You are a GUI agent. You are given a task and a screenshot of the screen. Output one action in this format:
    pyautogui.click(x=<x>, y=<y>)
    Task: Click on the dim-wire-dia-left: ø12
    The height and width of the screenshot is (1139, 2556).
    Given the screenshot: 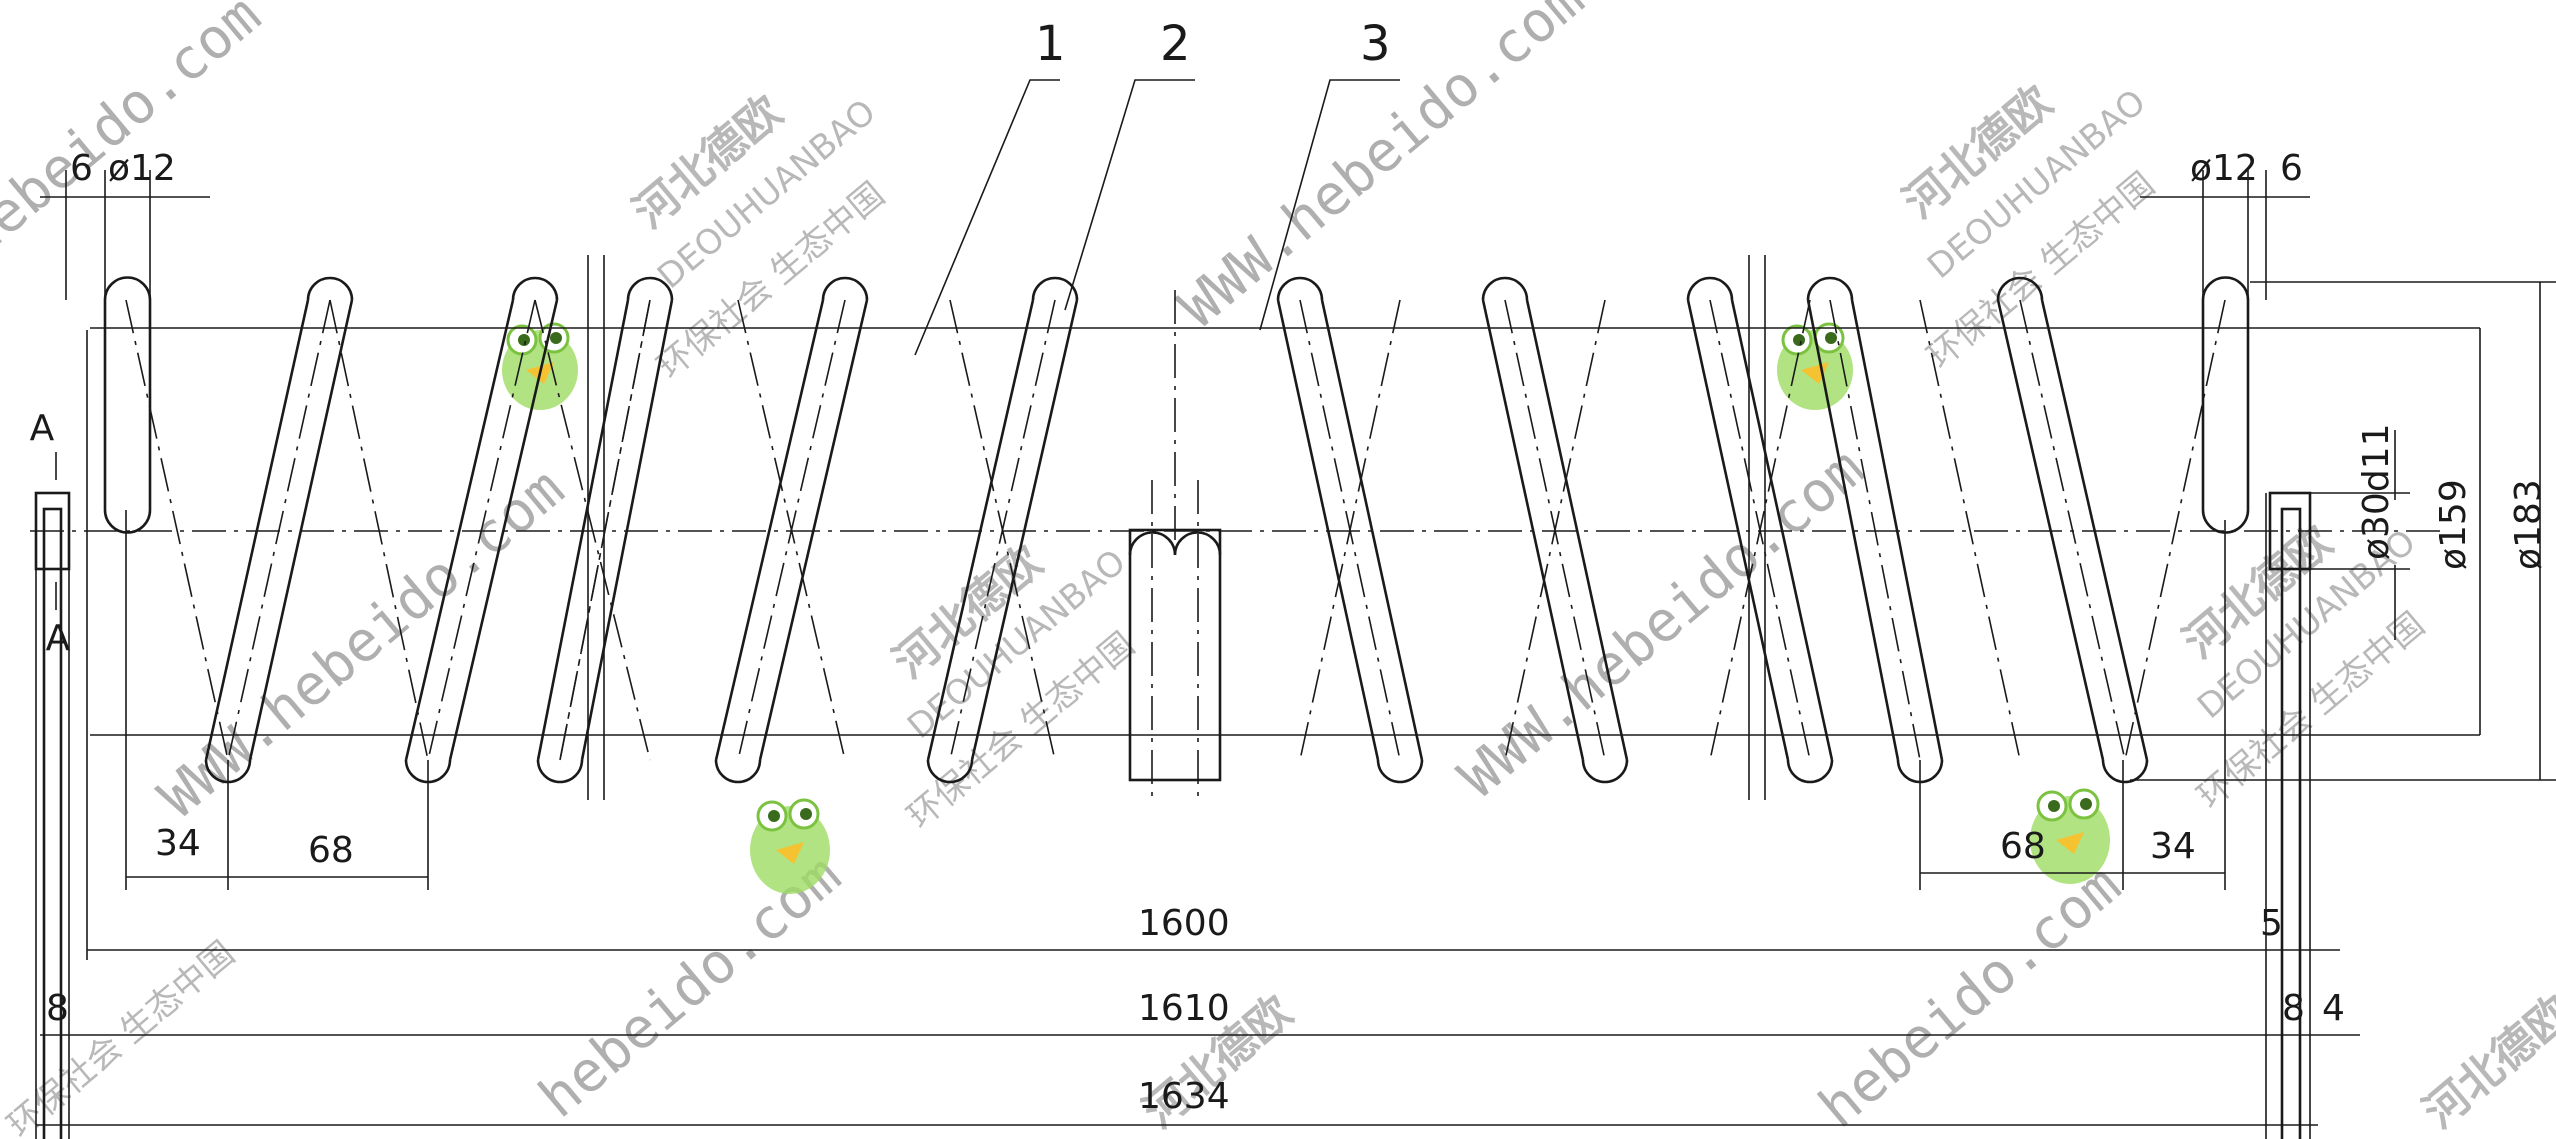 What is the action you would take?
    pyautogui.click(x=142, y=168)
    